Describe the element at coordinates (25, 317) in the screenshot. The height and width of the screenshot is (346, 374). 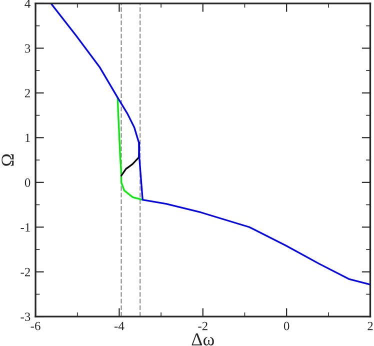
I see `y-tick-label: -3` at that location.